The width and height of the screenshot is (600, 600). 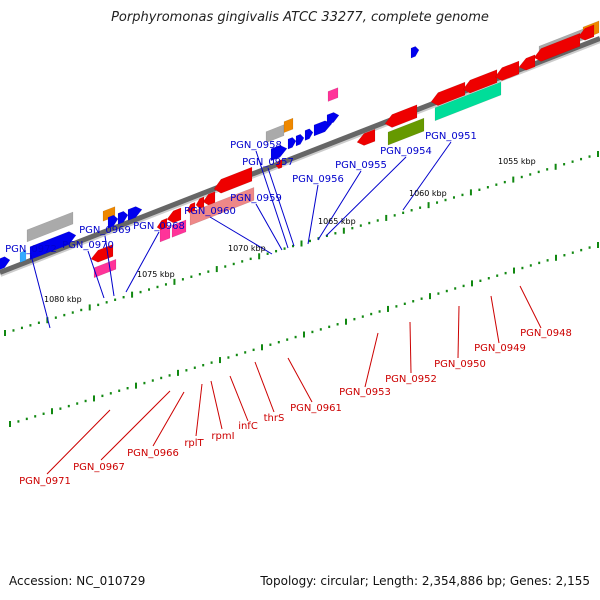 I want to click on scale-label: 1065 kbp, so click(x=337, y=221).